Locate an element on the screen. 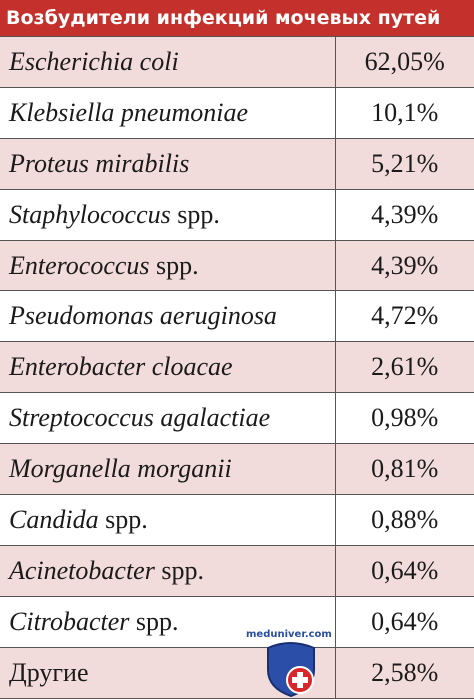 The image size is (474, 699). share-cell: 10,1% is located at coordinates (404, 112).